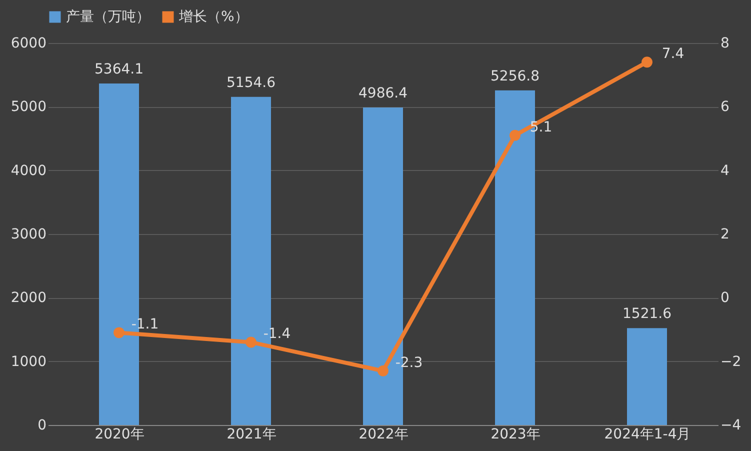 Image resolution: width=751 pixels, height=451 pixels. I want to click on y-tick-label: 0, so click(42, 426).